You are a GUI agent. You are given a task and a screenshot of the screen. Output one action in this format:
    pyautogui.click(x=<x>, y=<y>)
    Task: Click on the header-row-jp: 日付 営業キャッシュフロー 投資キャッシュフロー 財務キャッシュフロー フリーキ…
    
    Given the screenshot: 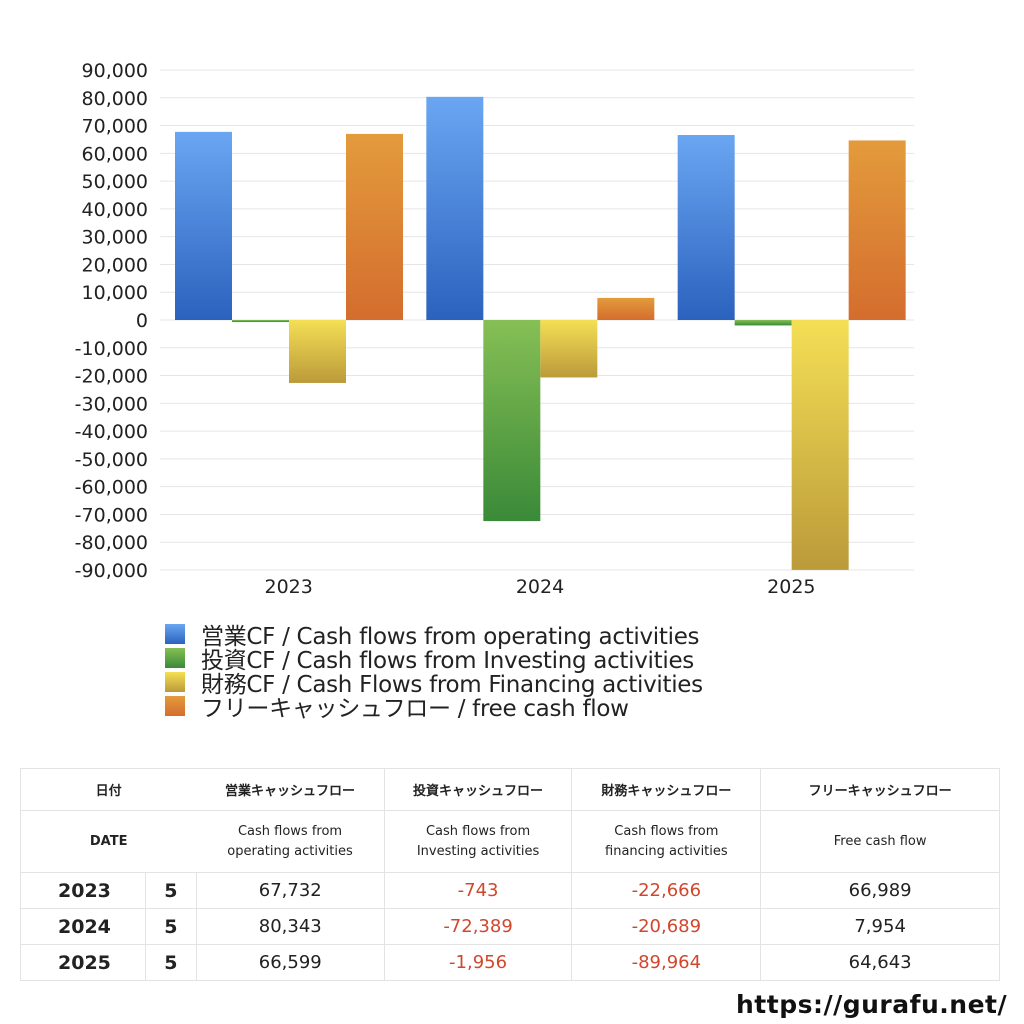 What is the action you would take?
    pyautogui.click(x=510, y=789)
    